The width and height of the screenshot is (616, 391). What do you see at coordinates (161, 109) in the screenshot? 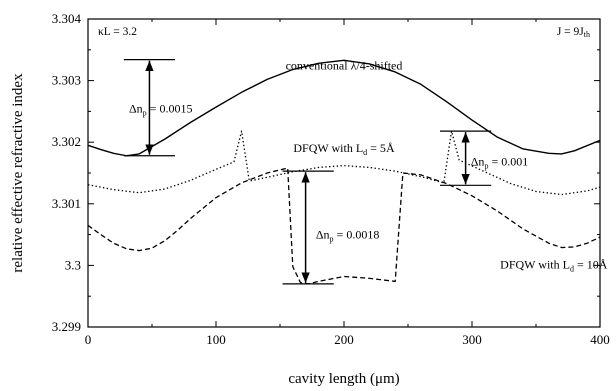
I see `delta-label: Δnp = 0.0015` at bounding box center [161, 109].